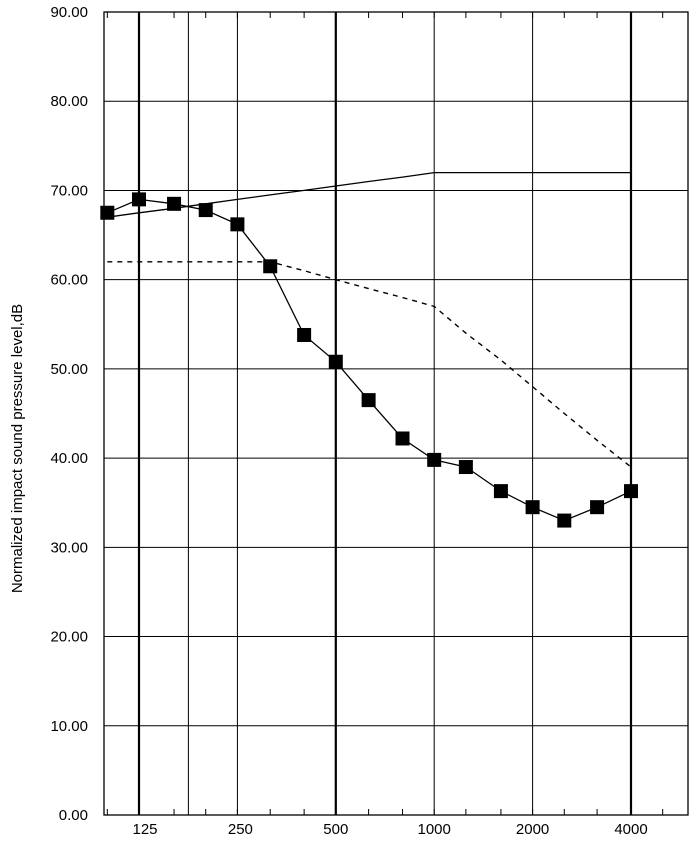 The image size is (691, 841). What do you see at coordinates (69, 101) in the screenshot?
I see `y-tick-label: 80.00` at bounding box center [69, 101].